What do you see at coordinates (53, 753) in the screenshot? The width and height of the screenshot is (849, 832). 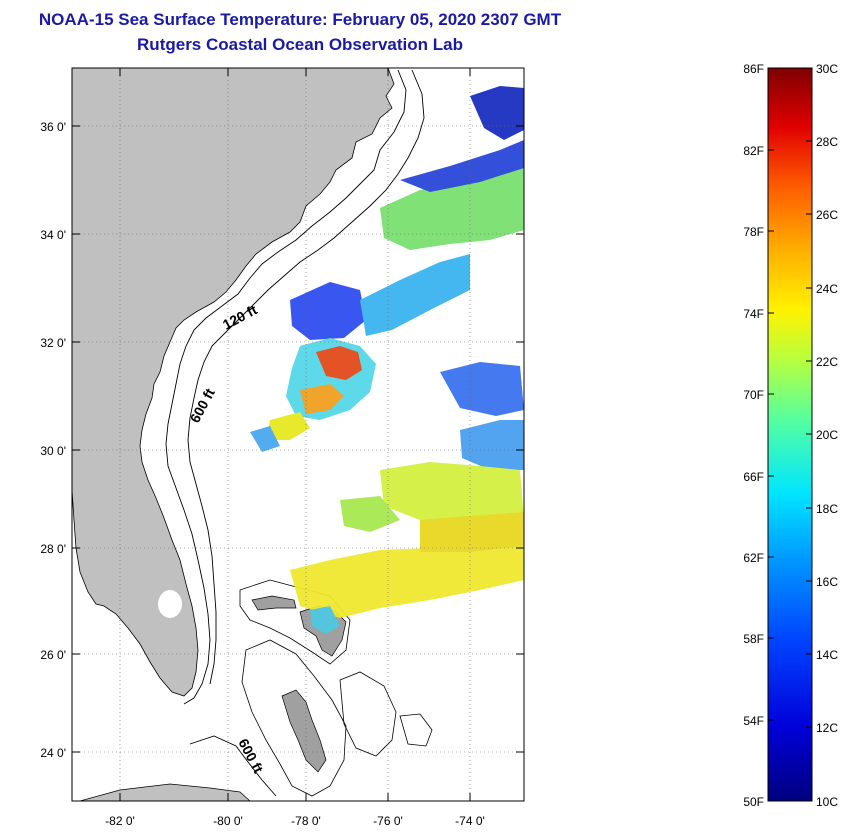 I see `lat-label-24: 24 0'` at bounding box center [53, 753].